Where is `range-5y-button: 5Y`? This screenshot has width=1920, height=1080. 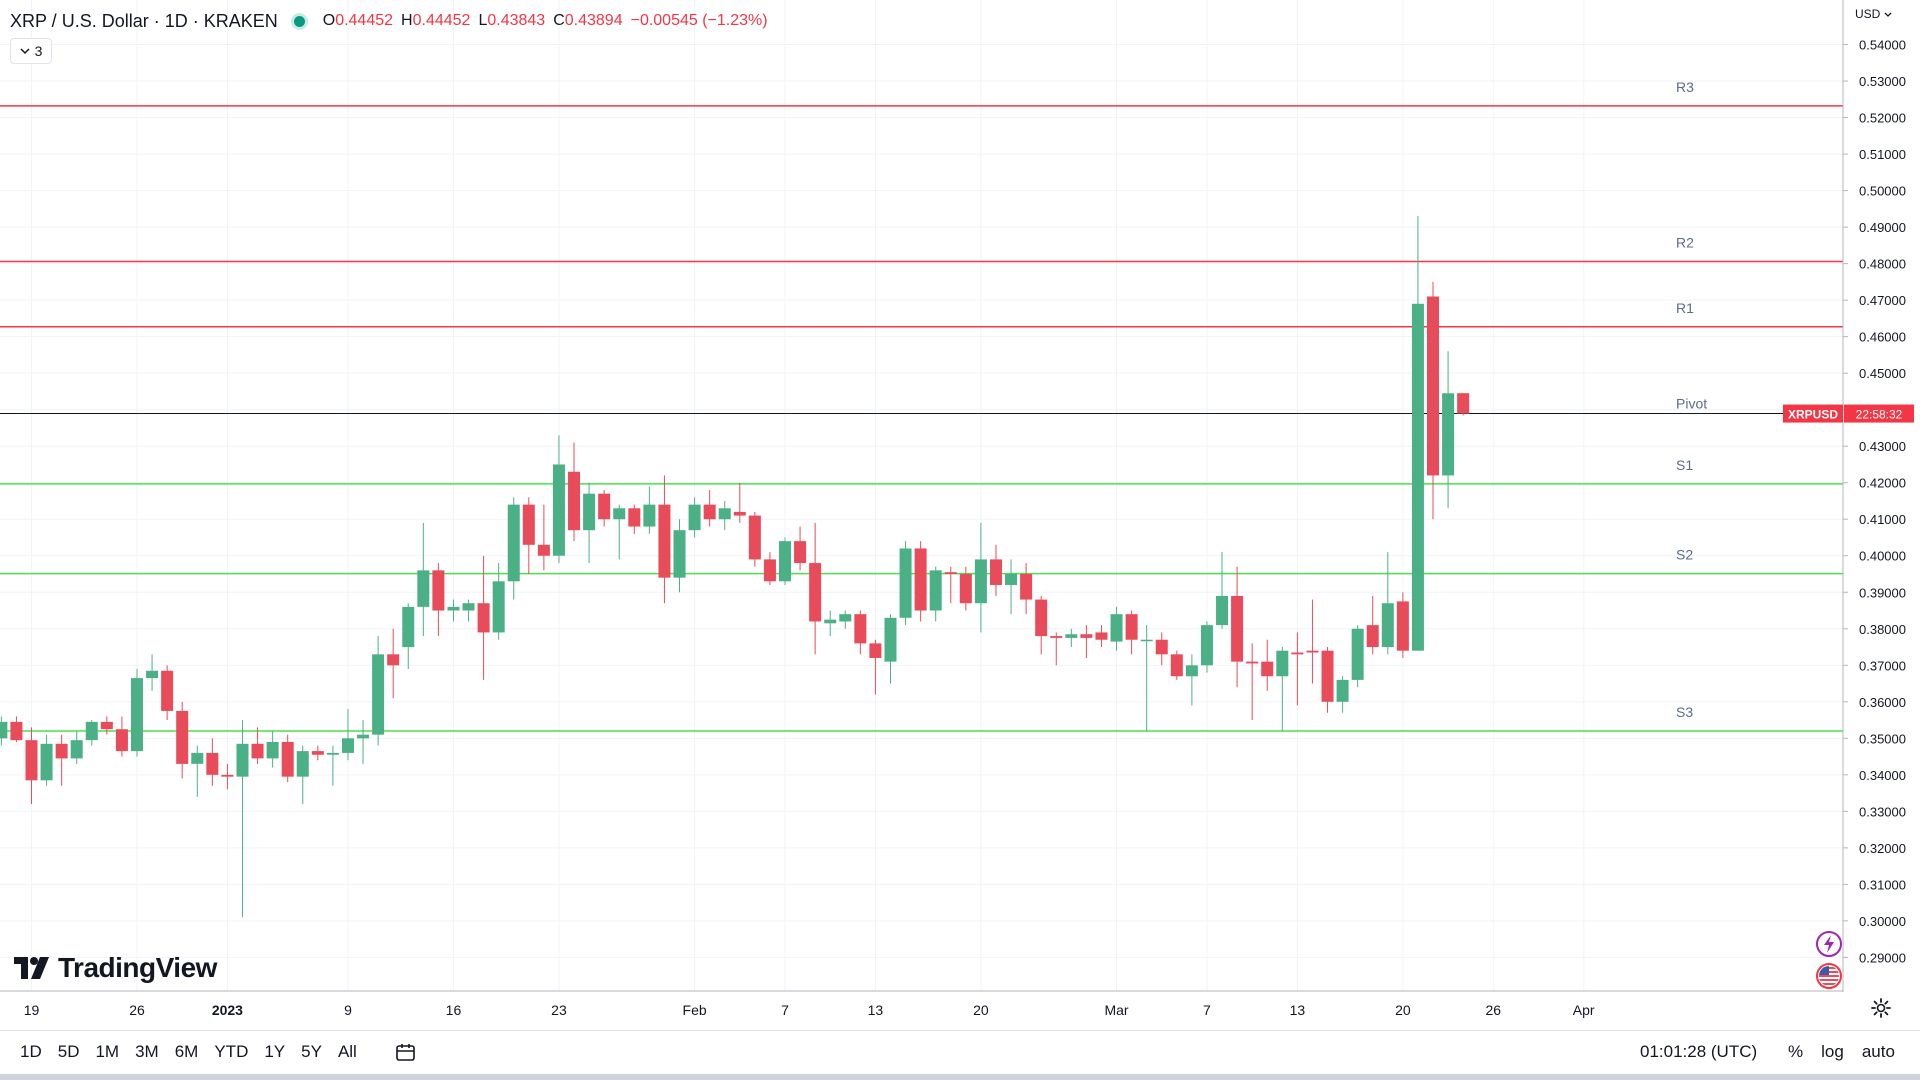
range-5y-button: 5Y is located at coordinates (311, 1051).